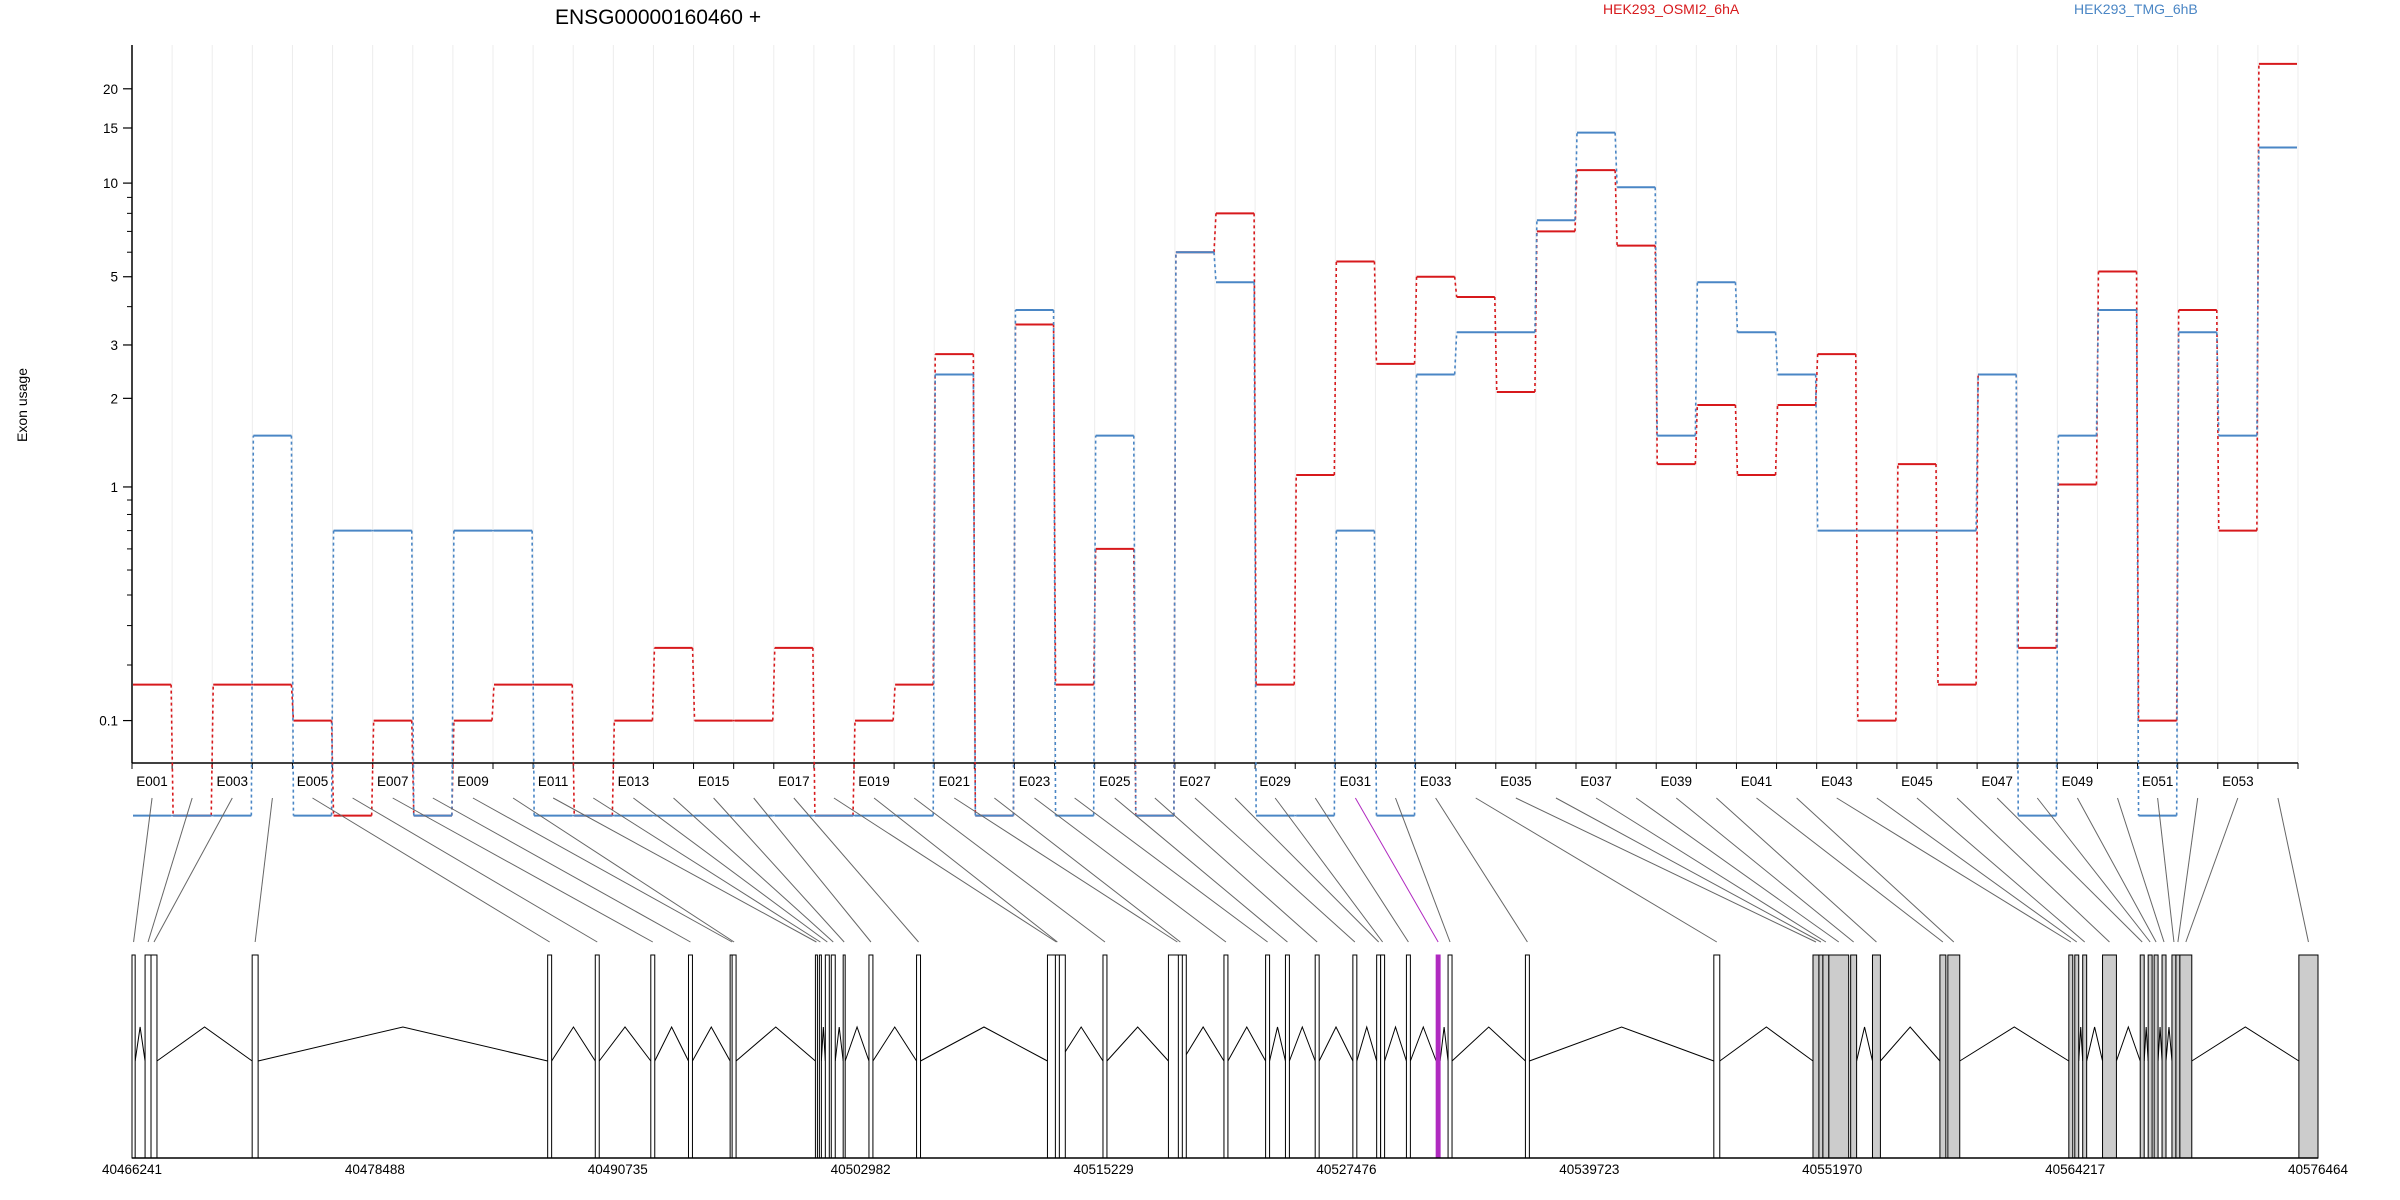 The width and height of the screenshot is (2400, 1200). What do you see at coordinates (2136, 9) in the screenshot?
I see `legend-entry-series-2: HEK293_TMG_6hB` at bounding box center [2136, 9].